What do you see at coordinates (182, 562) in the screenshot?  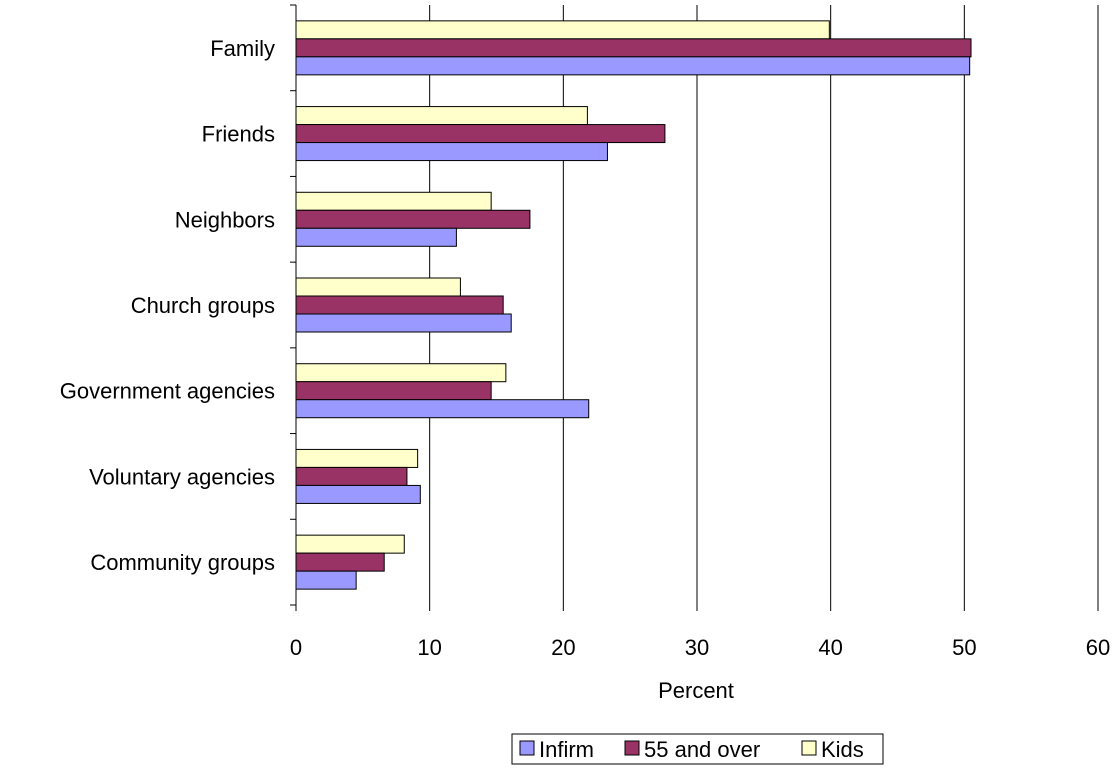 I see `category-label: Community groups` at bounding box center [182, 562].